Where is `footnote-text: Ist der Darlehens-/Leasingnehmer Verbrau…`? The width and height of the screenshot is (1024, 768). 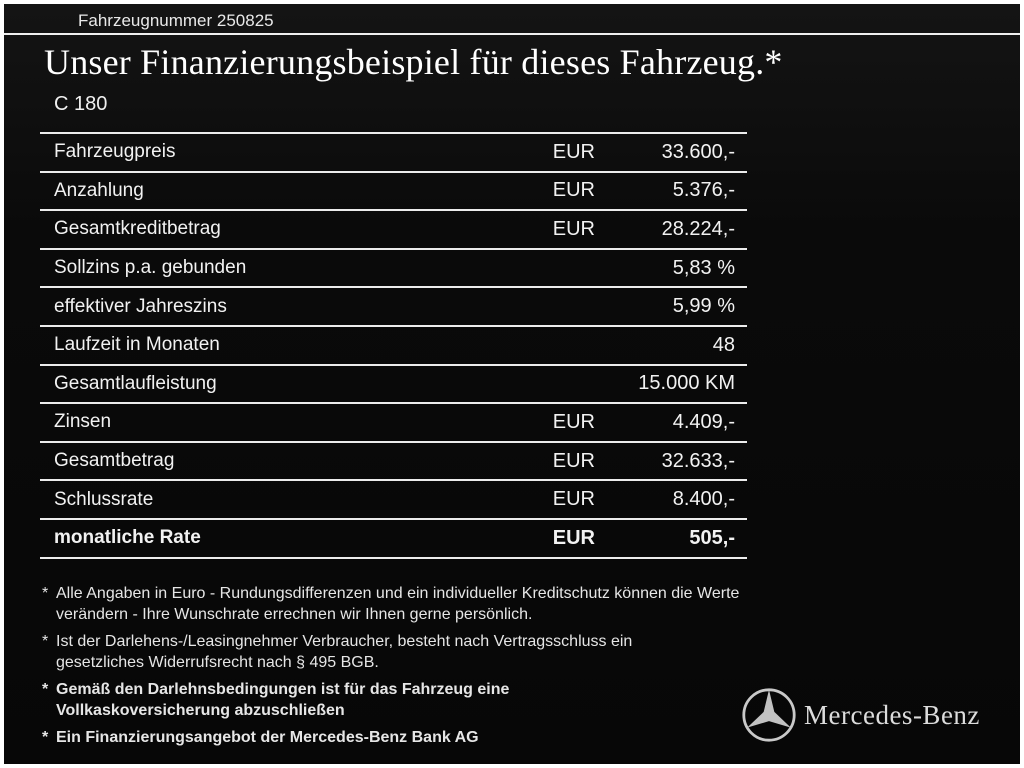 footnote-text: Ist der Darlehens-/Leasingnehmer Verbrau… is located at coordinates (344, 652).